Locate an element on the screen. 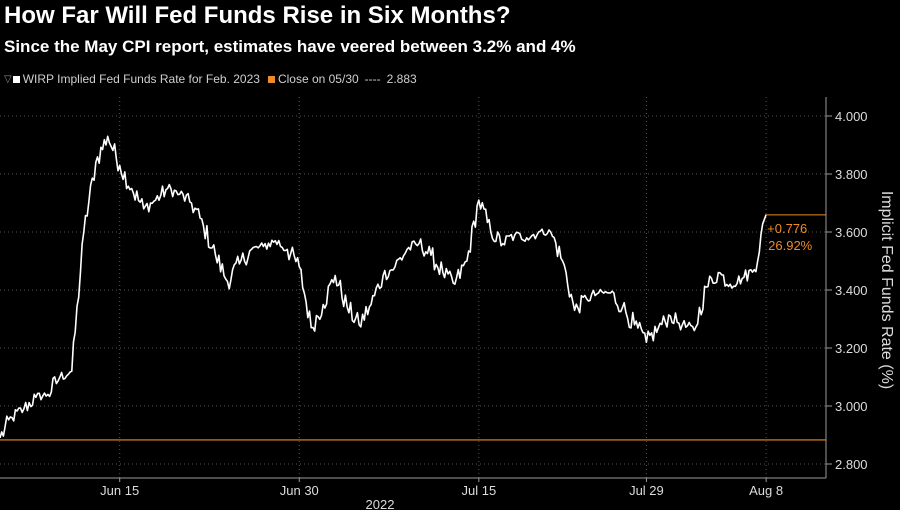 This screenshot has height=510, width=900. y-tick-label-4: 3.200 is located at coordinates (851, 348).